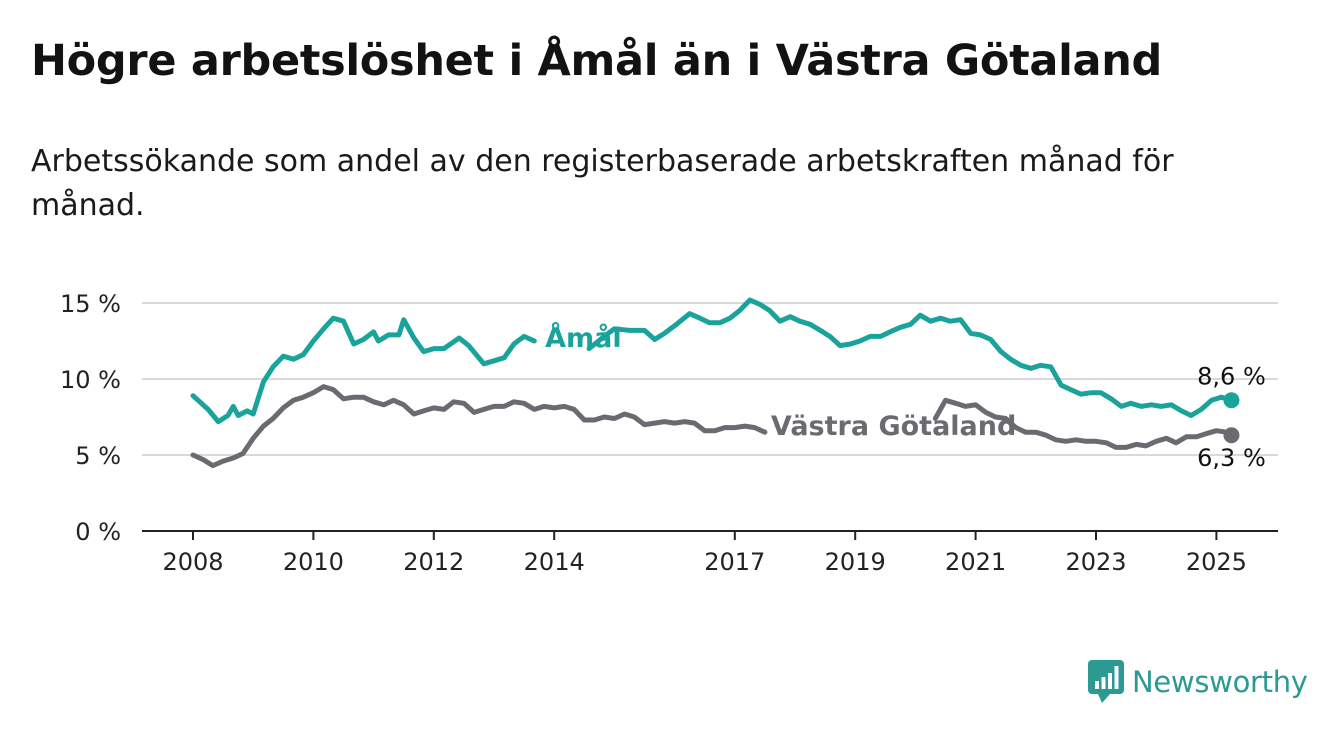 This screenshot has height=734, width=1340. What do you see at coordinates (893, 426) in the screenshot?
I see `series-label-vastra-gotaland: Västra Götaland` at bounding box center [893, 426].